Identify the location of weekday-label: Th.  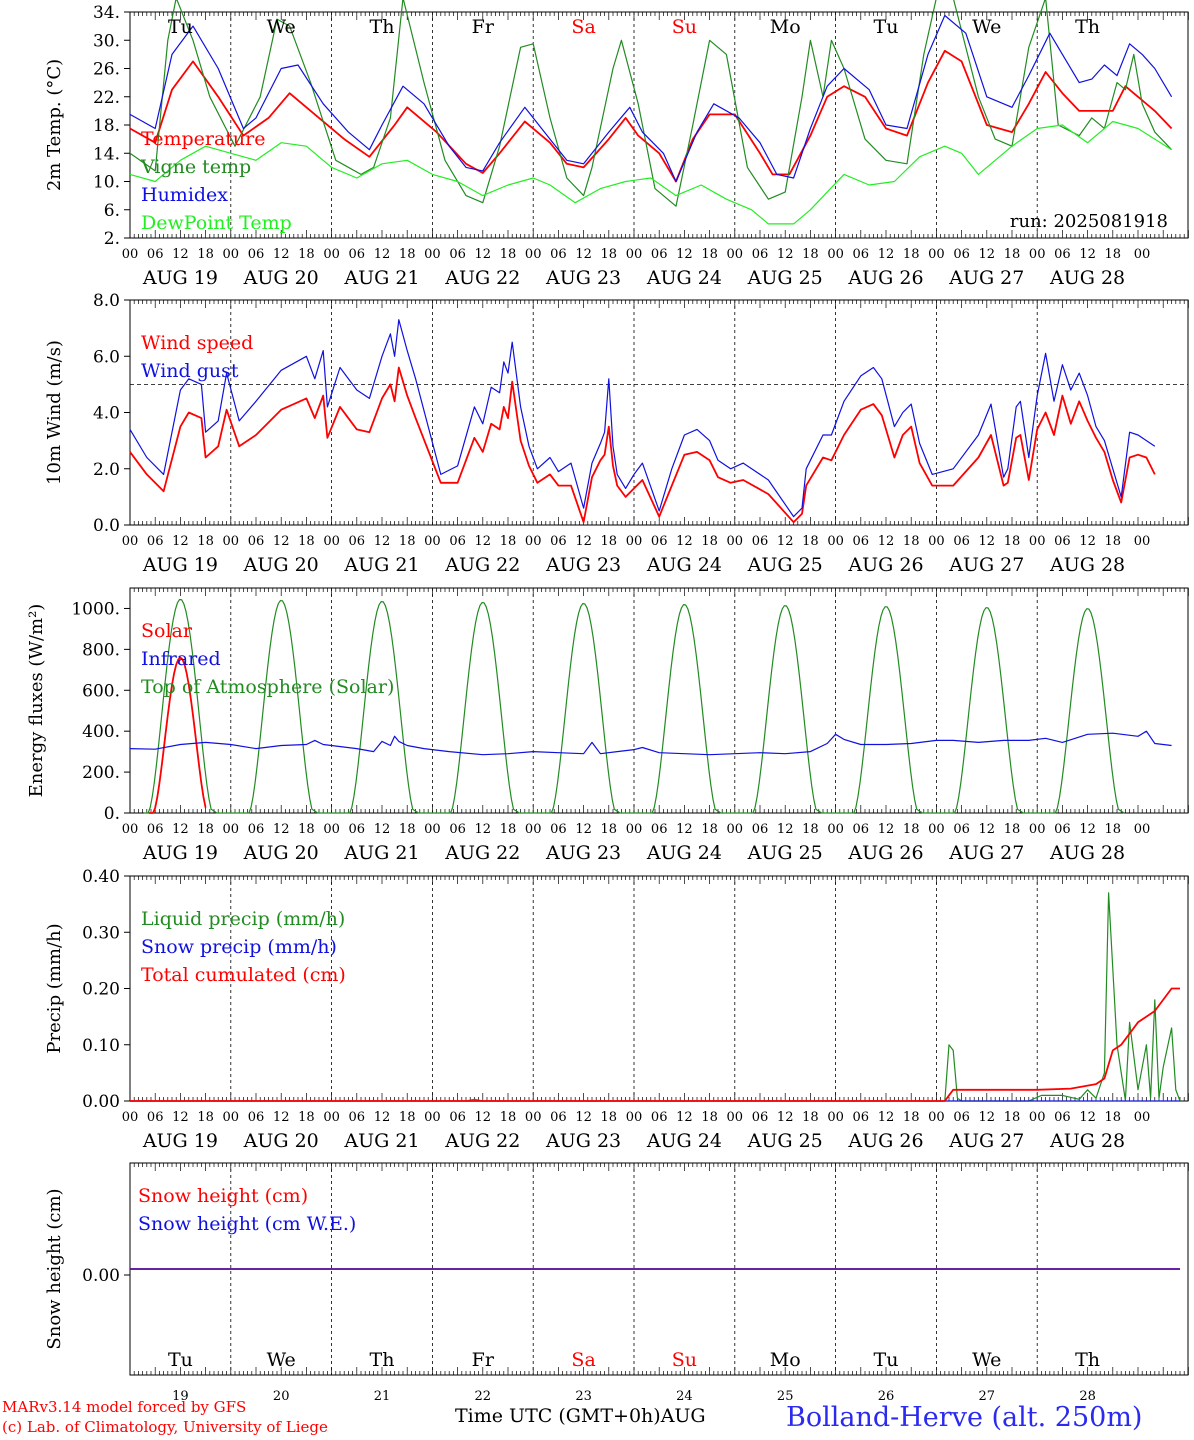
(382, 1360).